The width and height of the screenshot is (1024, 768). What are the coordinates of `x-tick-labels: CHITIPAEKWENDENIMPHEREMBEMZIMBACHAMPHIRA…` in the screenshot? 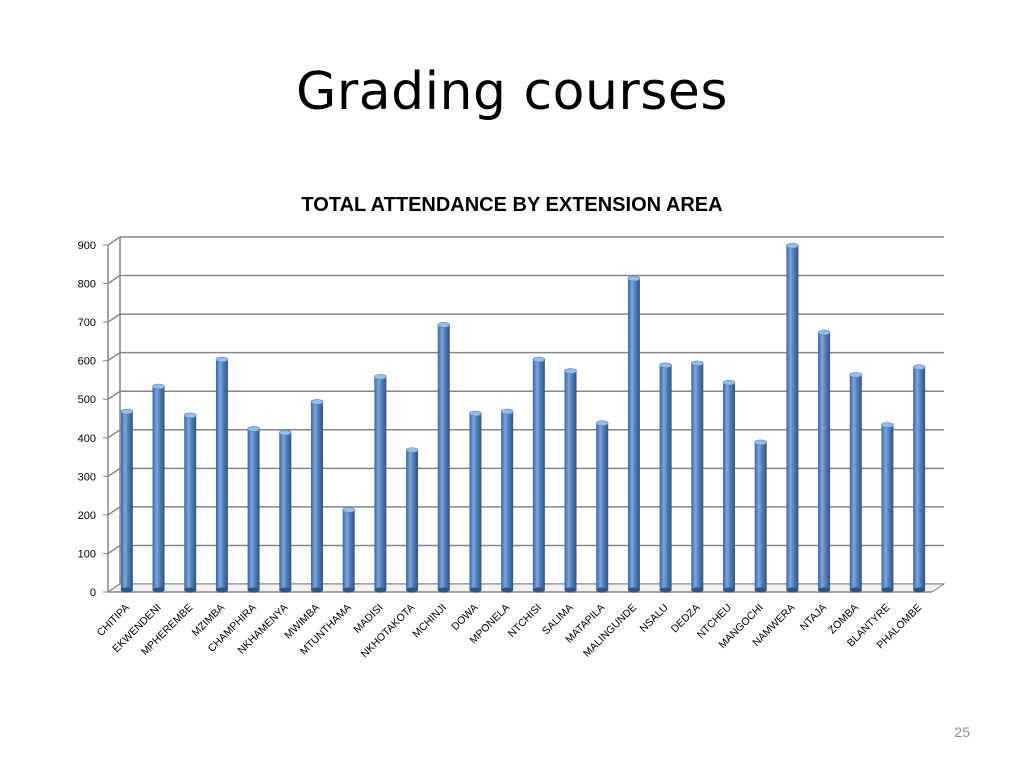 It's located at (510, 631).